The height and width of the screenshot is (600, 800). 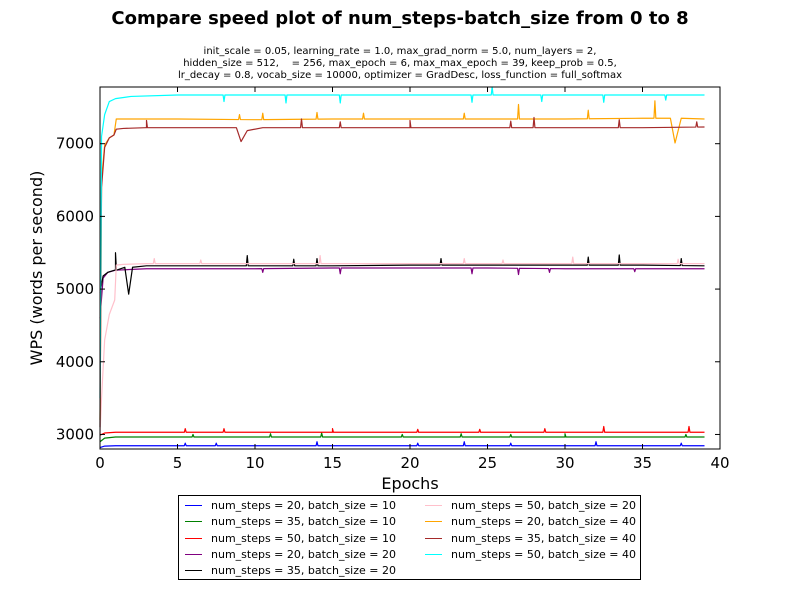 What do you see at coordinates (75, 144) in the screenshot?
I see `y-tick-label: 7000` at bounding box center [75, 144].